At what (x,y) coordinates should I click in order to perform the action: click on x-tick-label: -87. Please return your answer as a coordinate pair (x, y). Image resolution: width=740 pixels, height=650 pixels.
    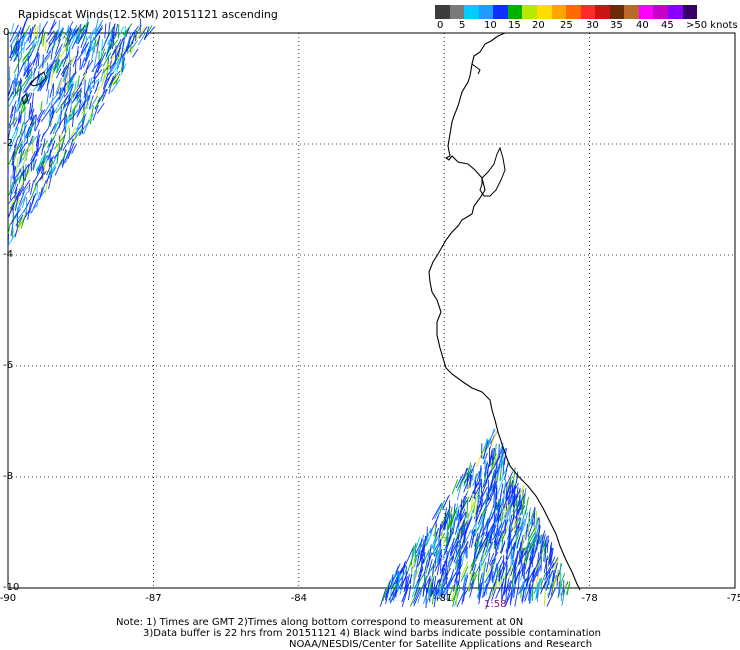
    Looking at the image, I should click on (153, 598).